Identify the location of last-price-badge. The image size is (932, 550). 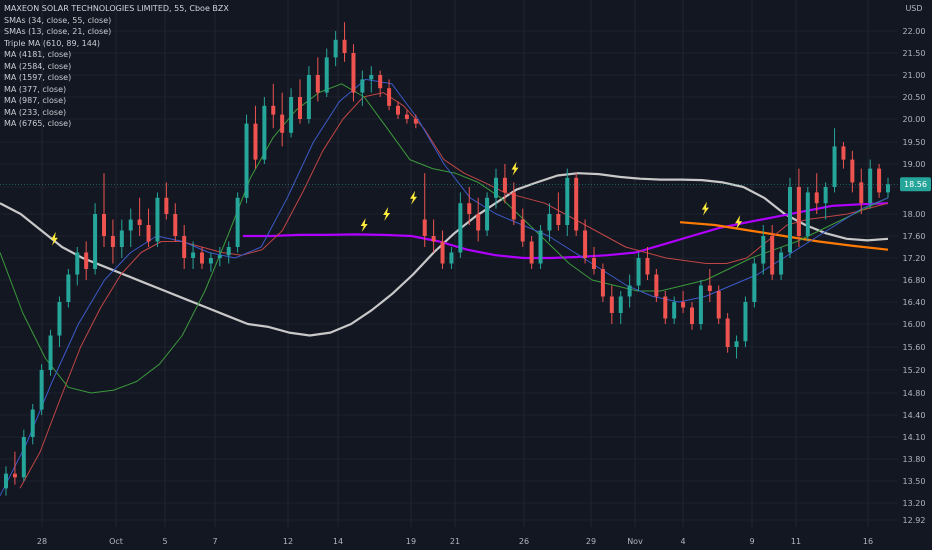
(915, 184).